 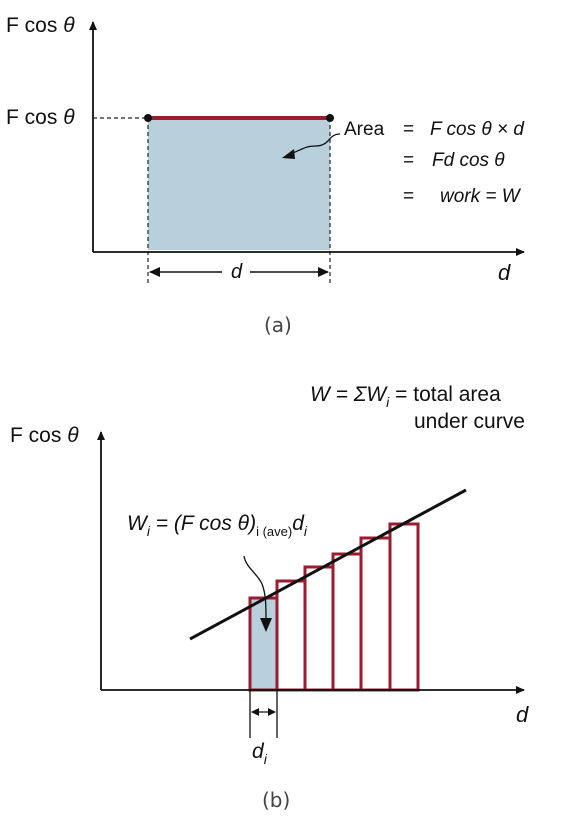 I want to click on strip-fill, so click(x=263, y=644).